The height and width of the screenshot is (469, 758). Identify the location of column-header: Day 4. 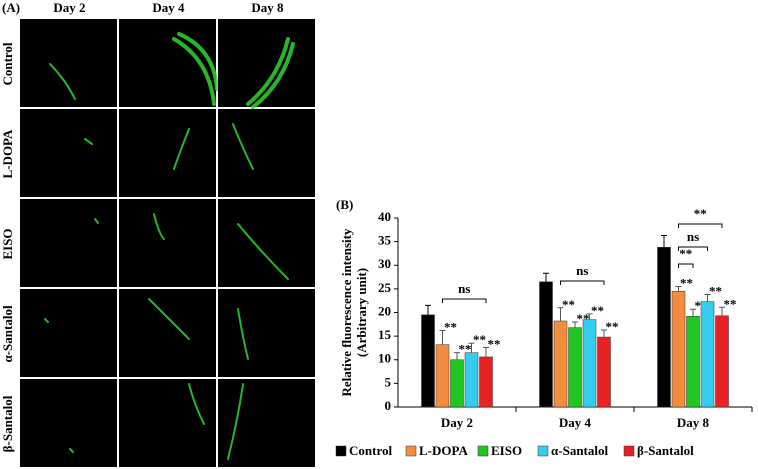
(168, 7).